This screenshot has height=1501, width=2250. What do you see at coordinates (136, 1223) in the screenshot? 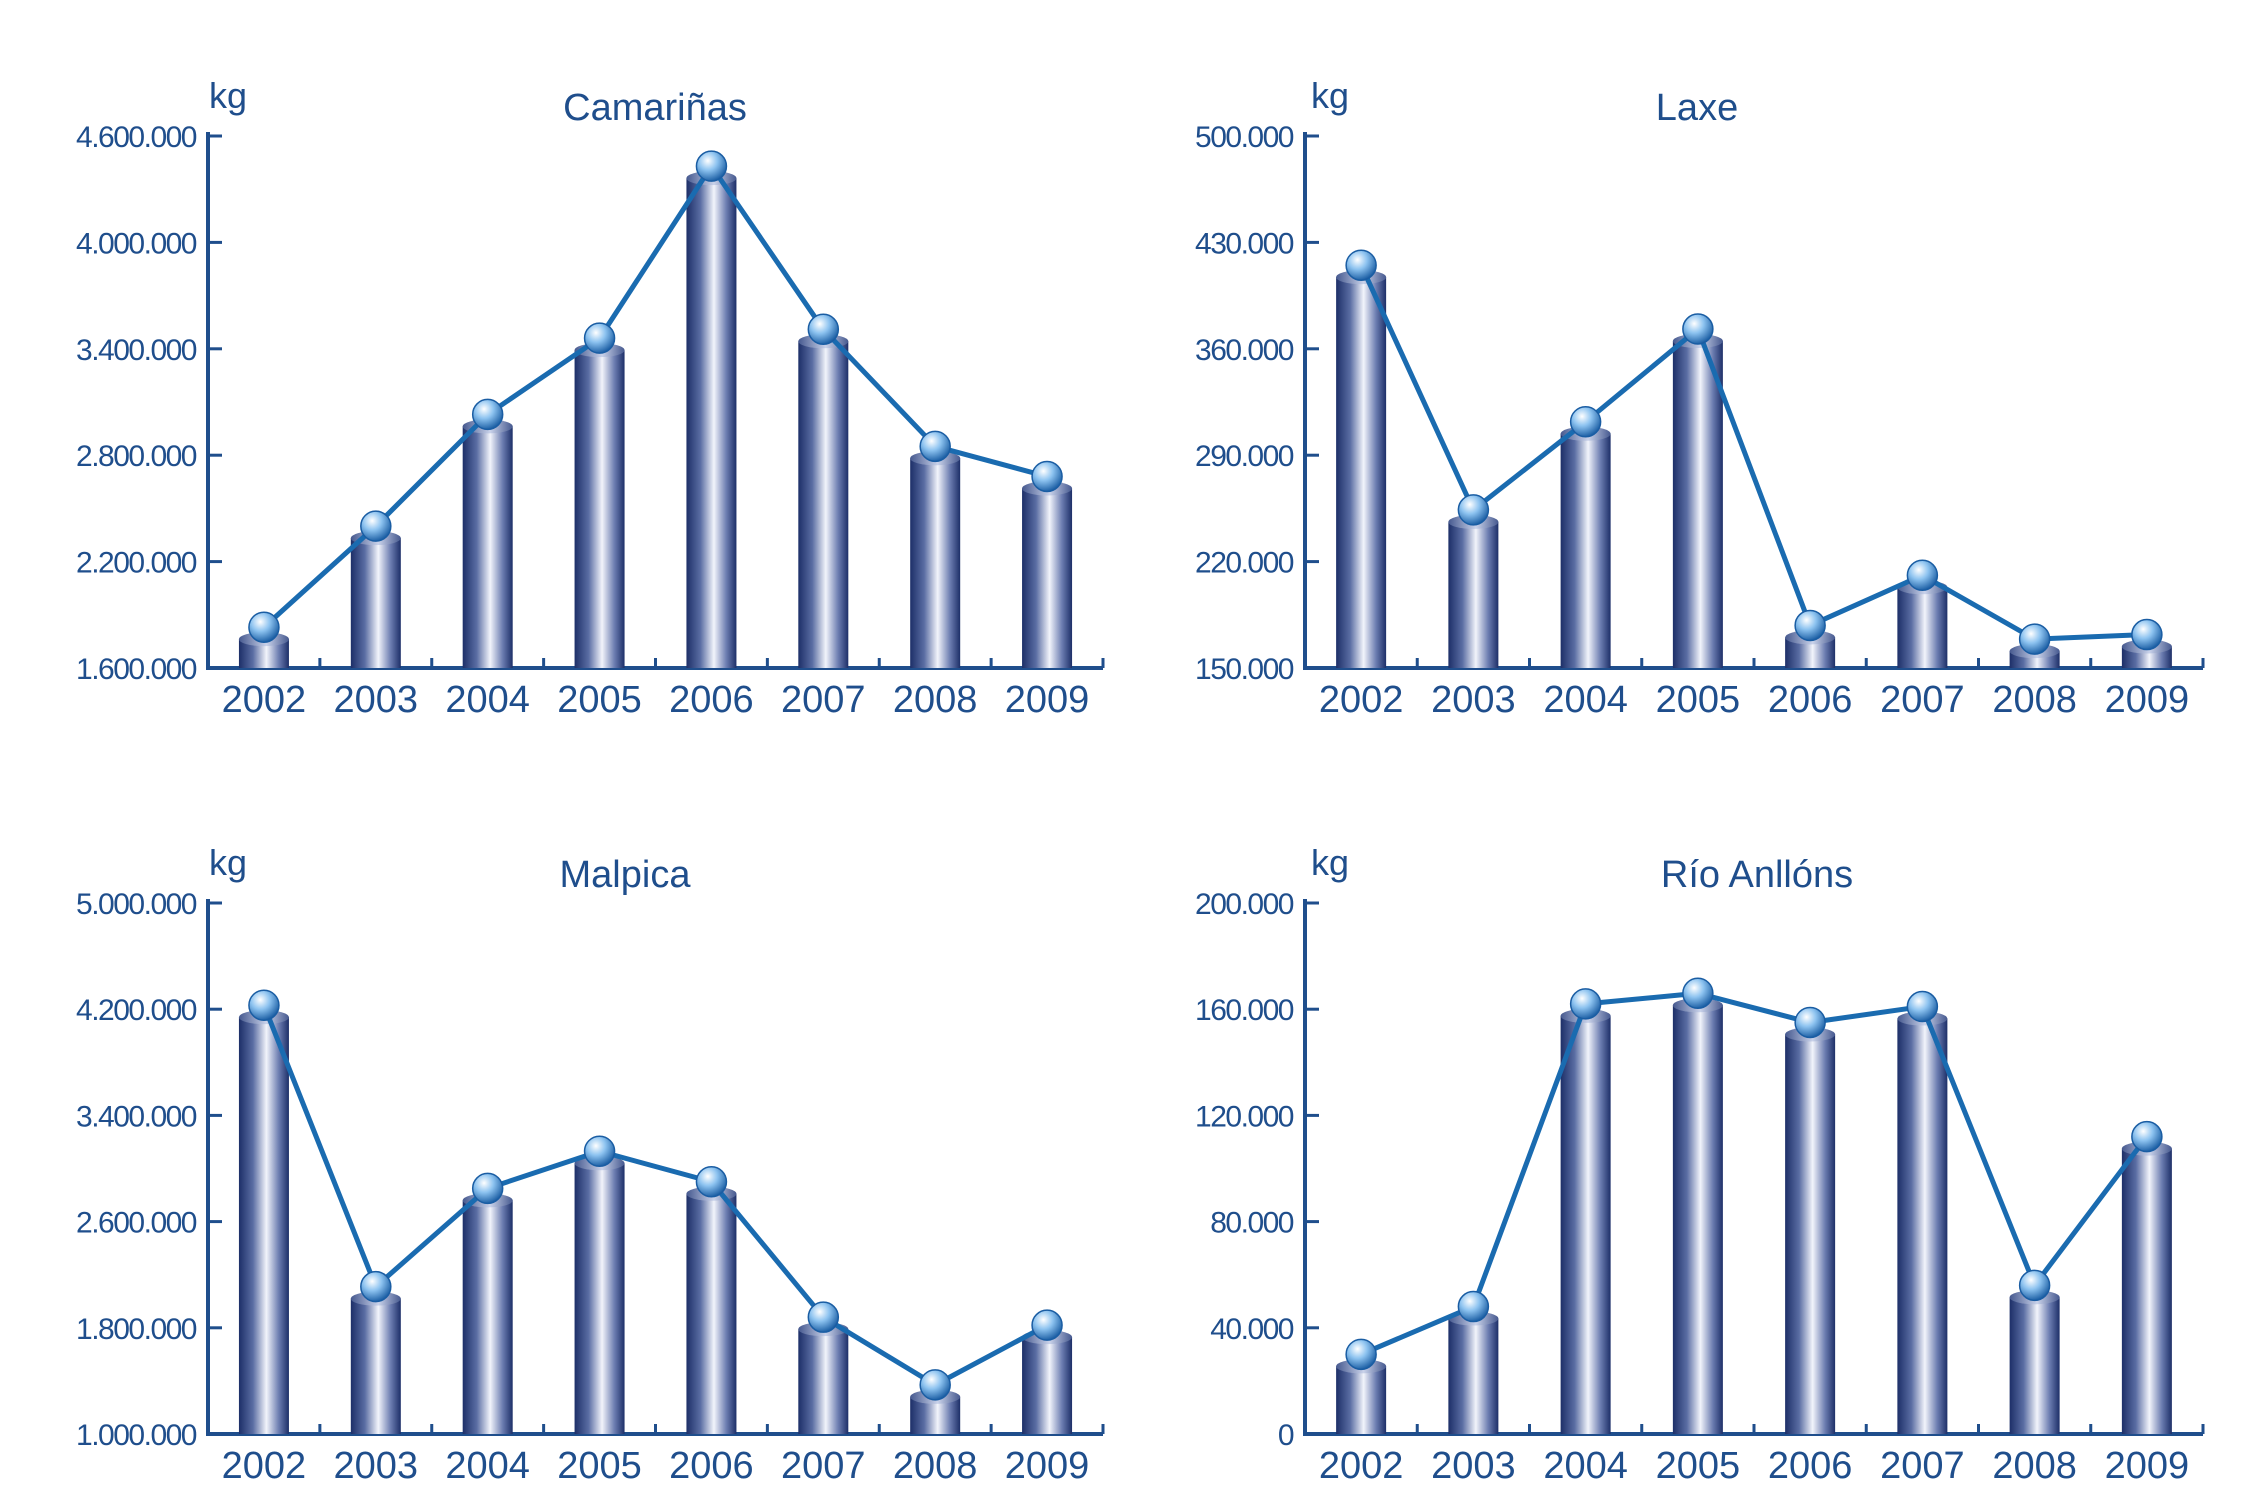
I see `y-tick-label: 2.600.000` at bounding box center [136, 1223].